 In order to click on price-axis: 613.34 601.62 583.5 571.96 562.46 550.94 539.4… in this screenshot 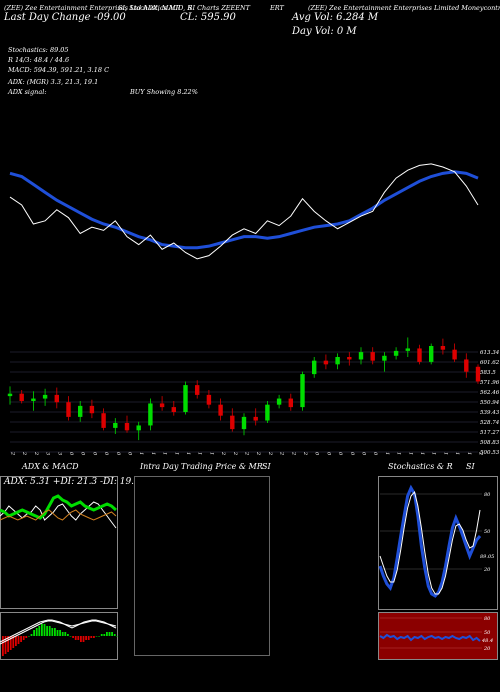, I will do `click(490, 402)`.